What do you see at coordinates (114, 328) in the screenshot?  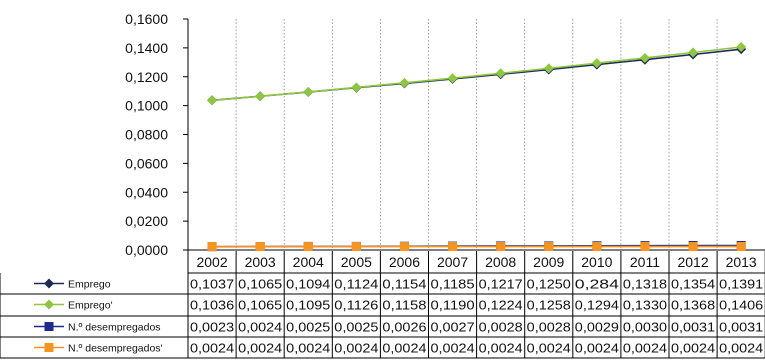 I see `legend-label: N.º desempregados` at bounding box center [114, 328].